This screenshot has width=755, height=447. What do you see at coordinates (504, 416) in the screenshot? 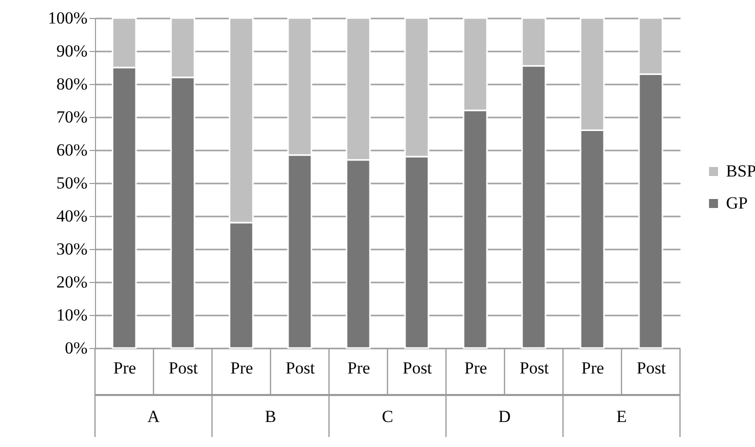
I see `text: D` at bounding box center [504, 416].